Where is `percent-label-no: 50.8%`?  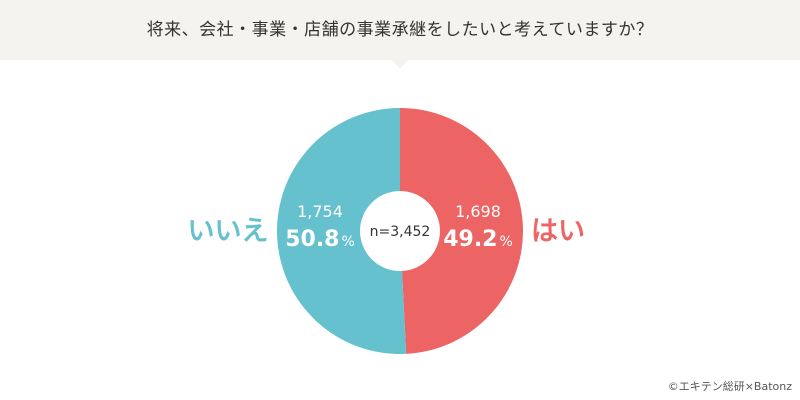 percent-label-no: 50.8% is located at coordinates (320, 239).